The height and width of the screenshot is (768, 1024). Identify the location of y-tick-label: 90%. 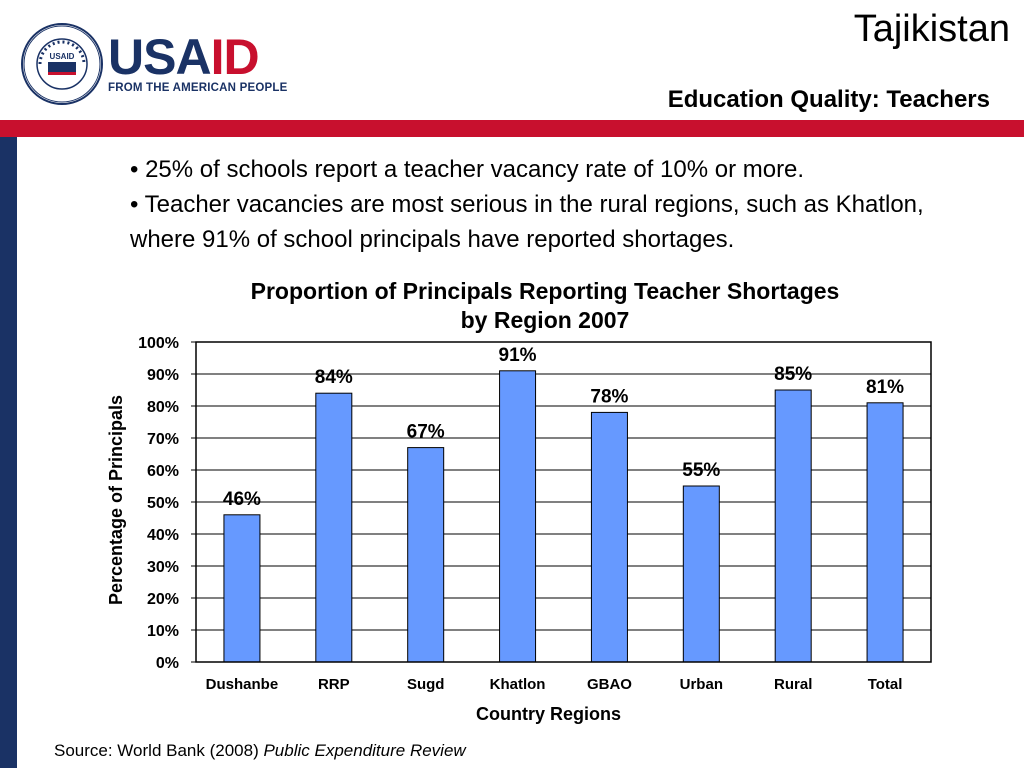
(163, 375).